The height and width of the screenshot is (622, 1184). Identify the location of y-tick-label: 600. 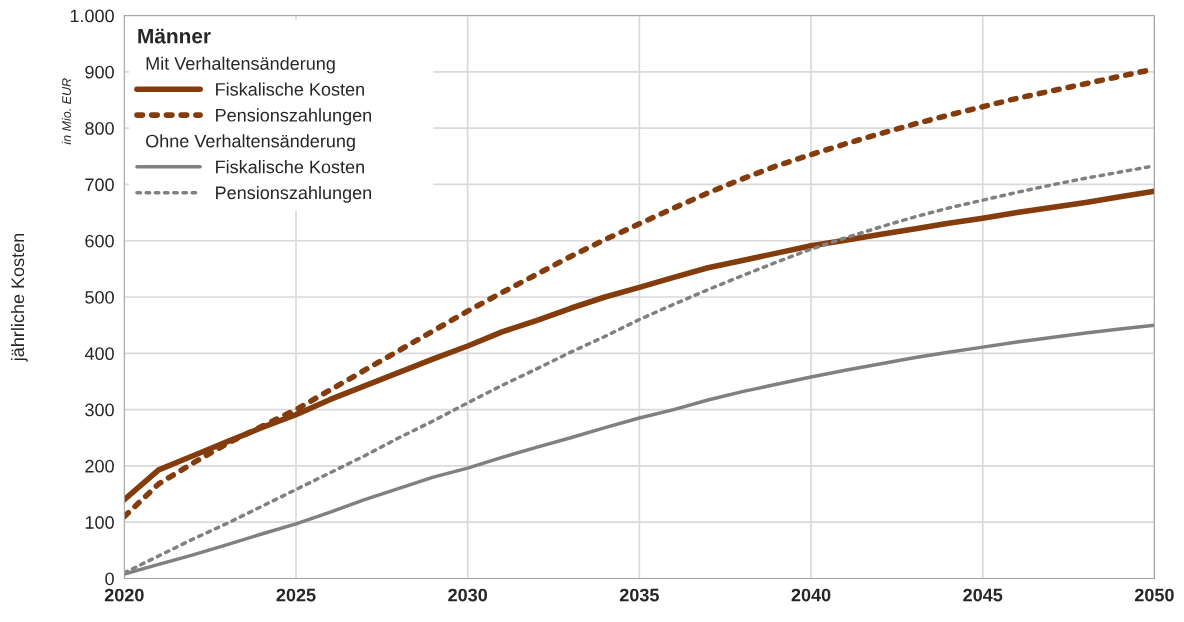
(99, 241).